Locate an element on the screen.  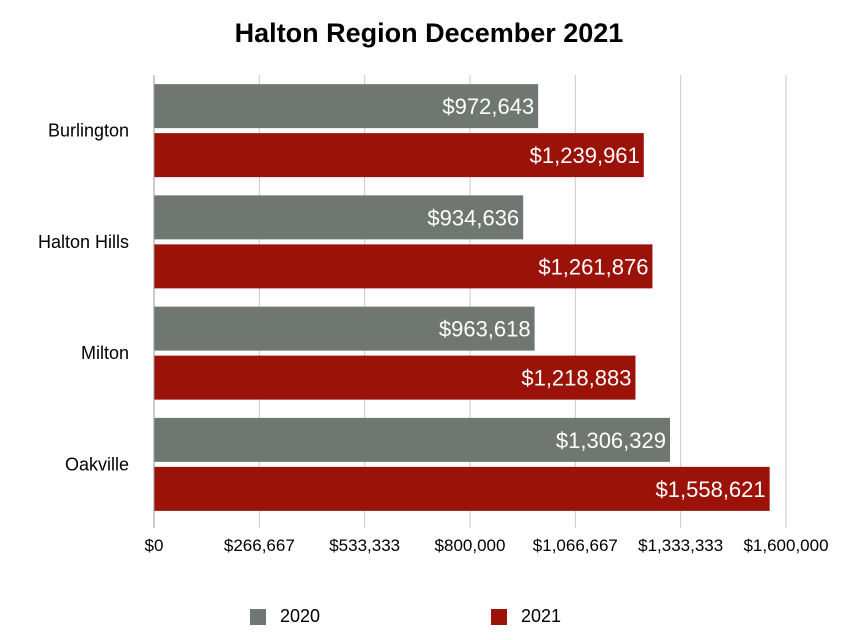
legend-item-2021: 2021 is located at coordinates (526, 616).